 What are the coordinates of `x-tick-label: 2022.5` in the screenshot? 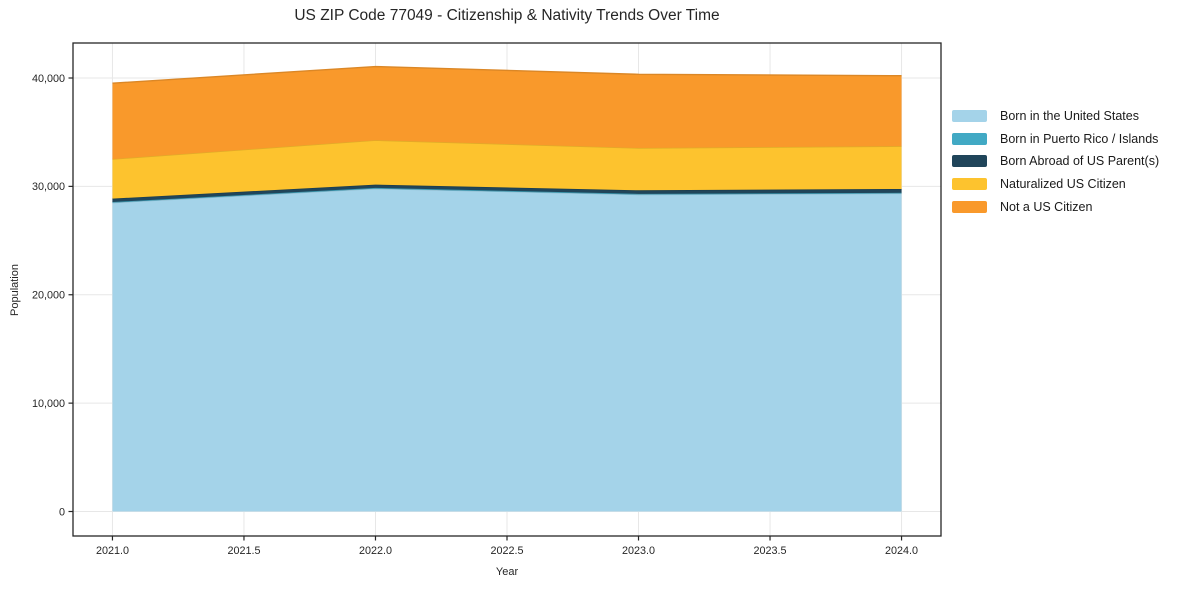 It's located at (506, 551).